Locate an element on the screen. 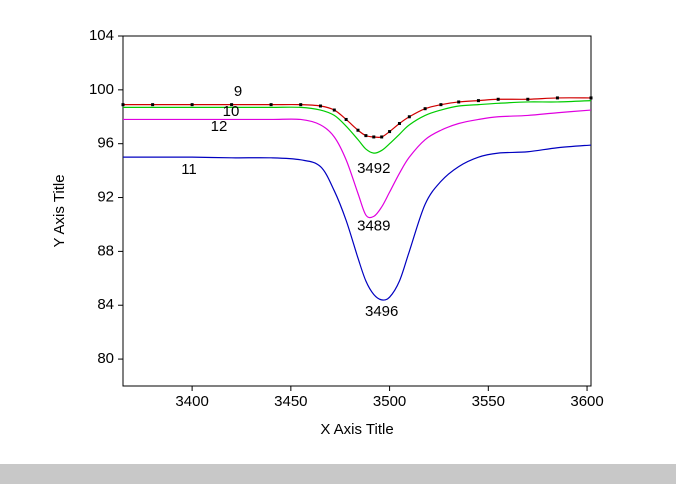 This screenshot has height=484, width=676. x-axis-title: X Axis Title is located at coordinates (356, 429).